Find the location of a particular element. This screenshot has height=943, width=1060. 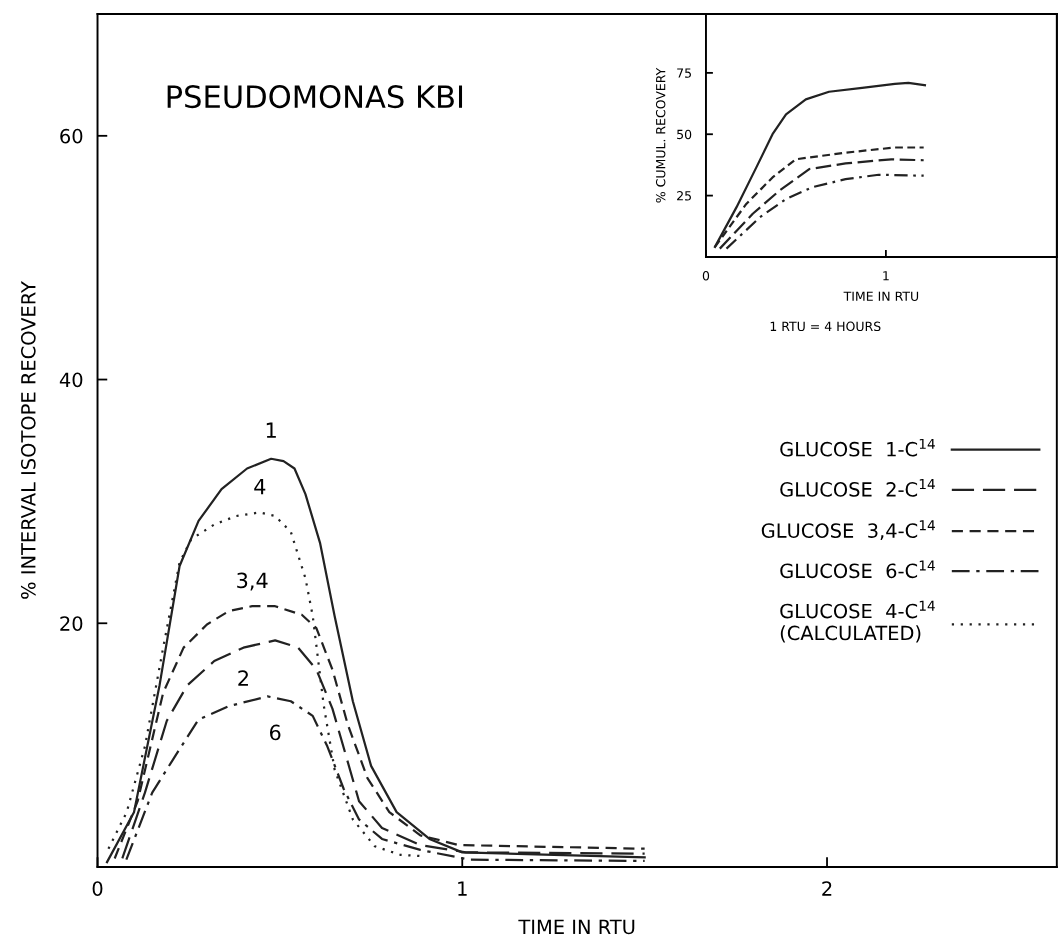

line-series is located at coordinates (825, 211).